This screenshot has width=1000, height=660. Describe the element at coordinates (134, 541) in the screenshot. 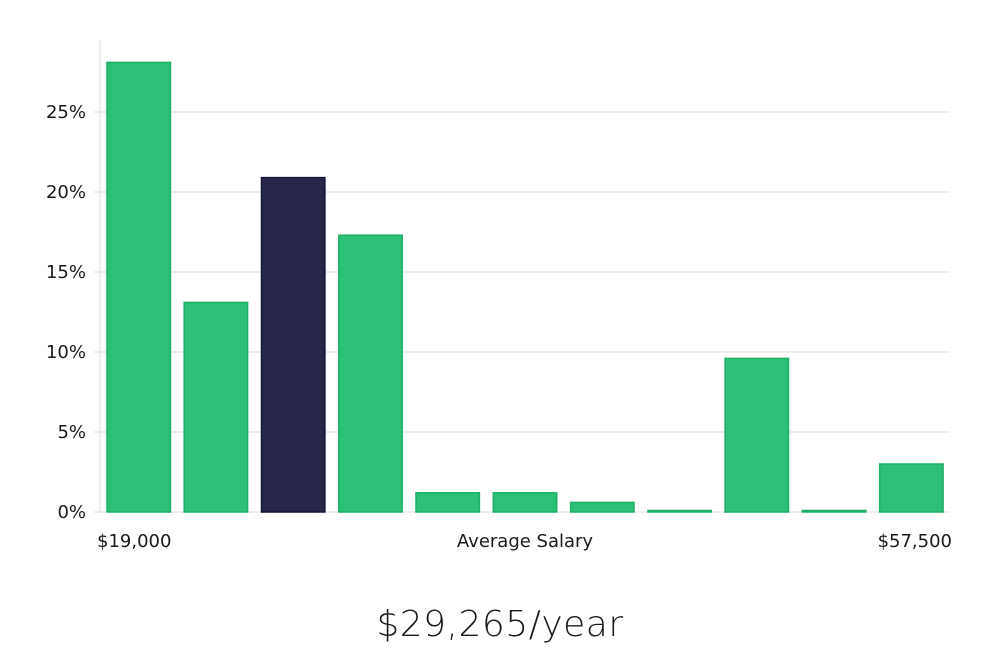

I see `x-min-label: $19,000` at that location.